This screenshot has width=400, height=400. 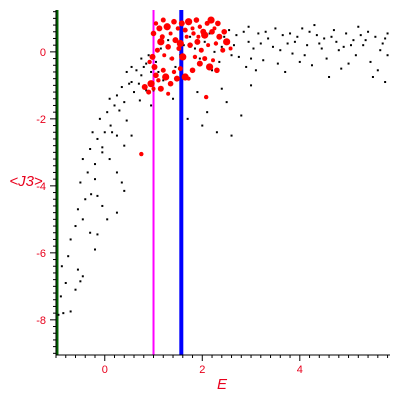 What do you see at coordinates (26, 181) in the screenshot?
I see `y-axis-label: <J3>` at bounding box center [26, 181].